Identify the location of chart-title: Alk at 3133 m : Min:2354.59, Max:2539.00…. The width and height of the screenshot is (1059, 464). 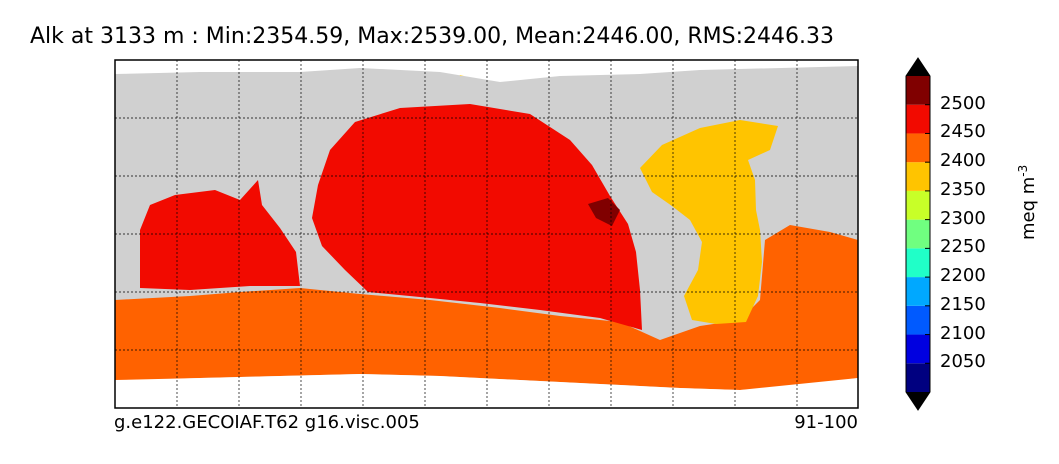
(432, 36).